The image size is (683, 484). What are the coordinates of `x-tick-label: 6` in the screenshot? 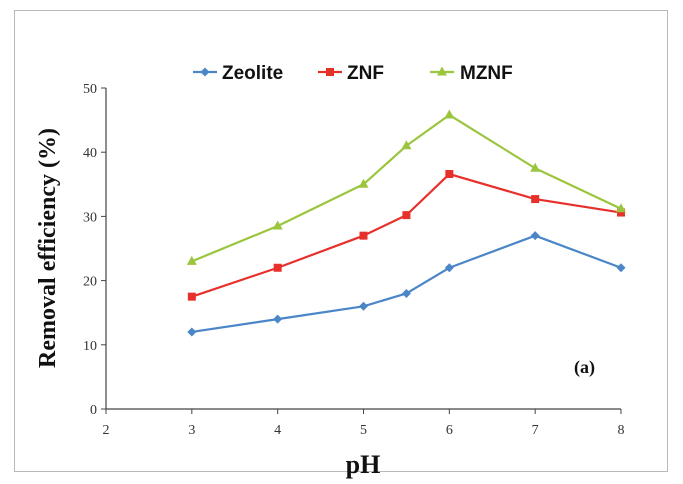 It's located at (449, 430).